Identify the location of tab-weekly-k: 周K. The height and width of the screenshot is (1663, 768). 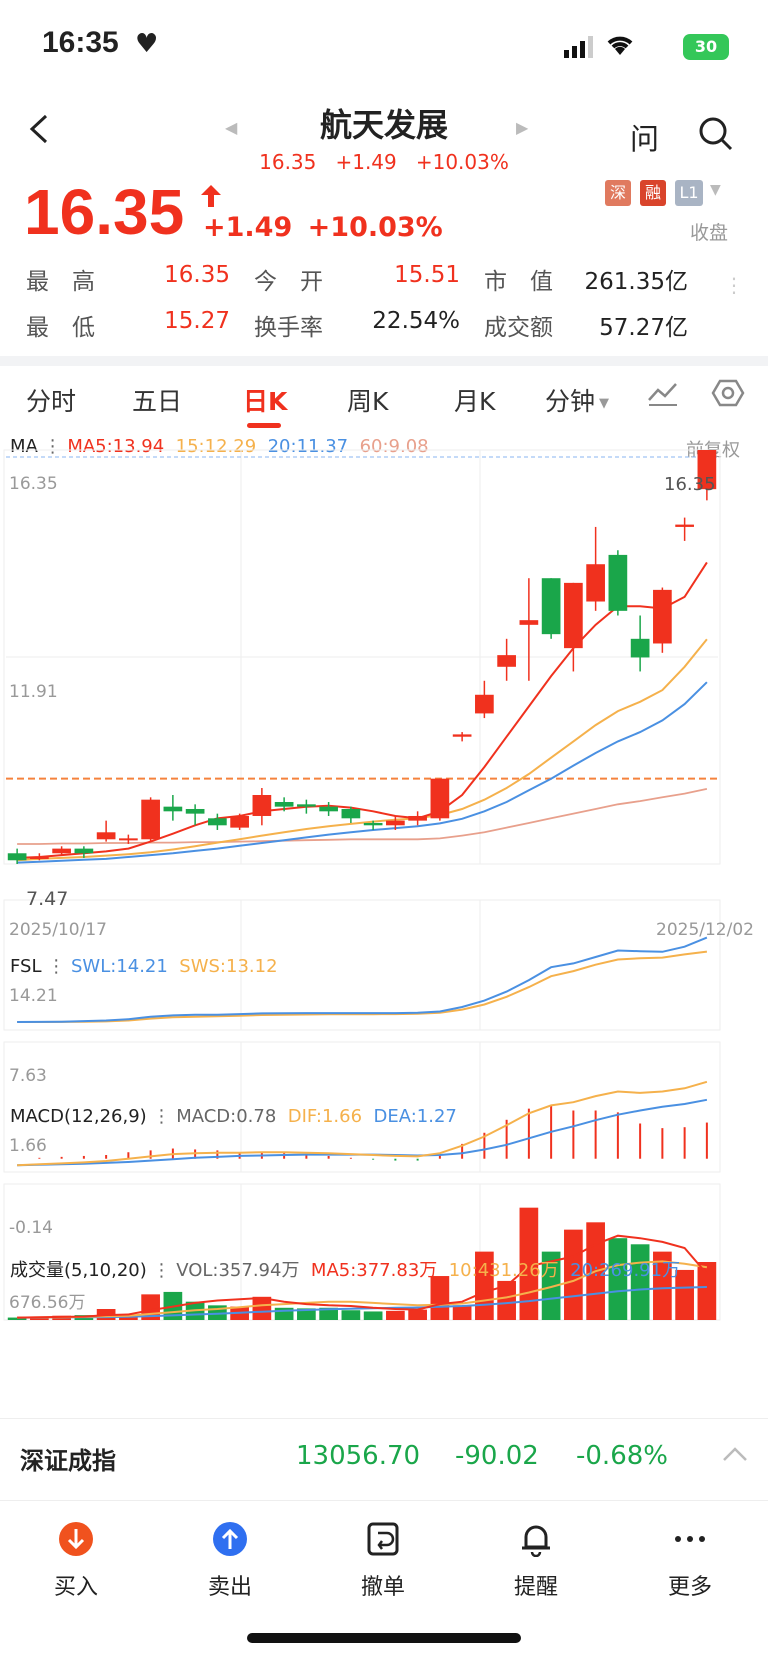
(368, 401).